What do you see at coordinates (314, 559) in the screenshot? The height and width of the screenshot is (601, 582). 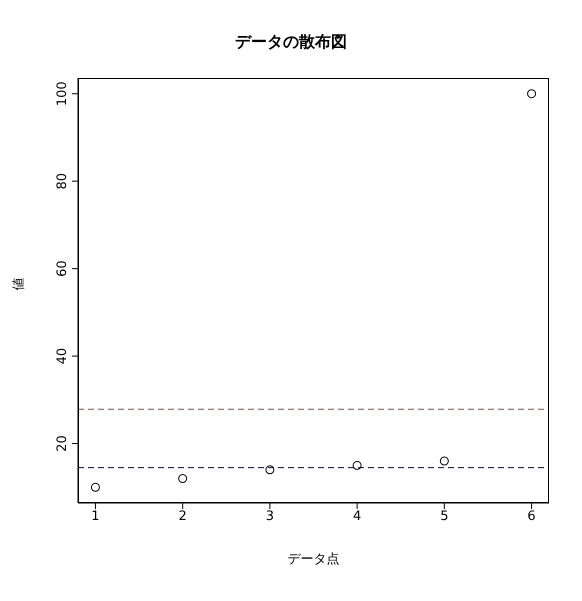 I see `x-axis-title: データ点` at bounding box center [314, 559].